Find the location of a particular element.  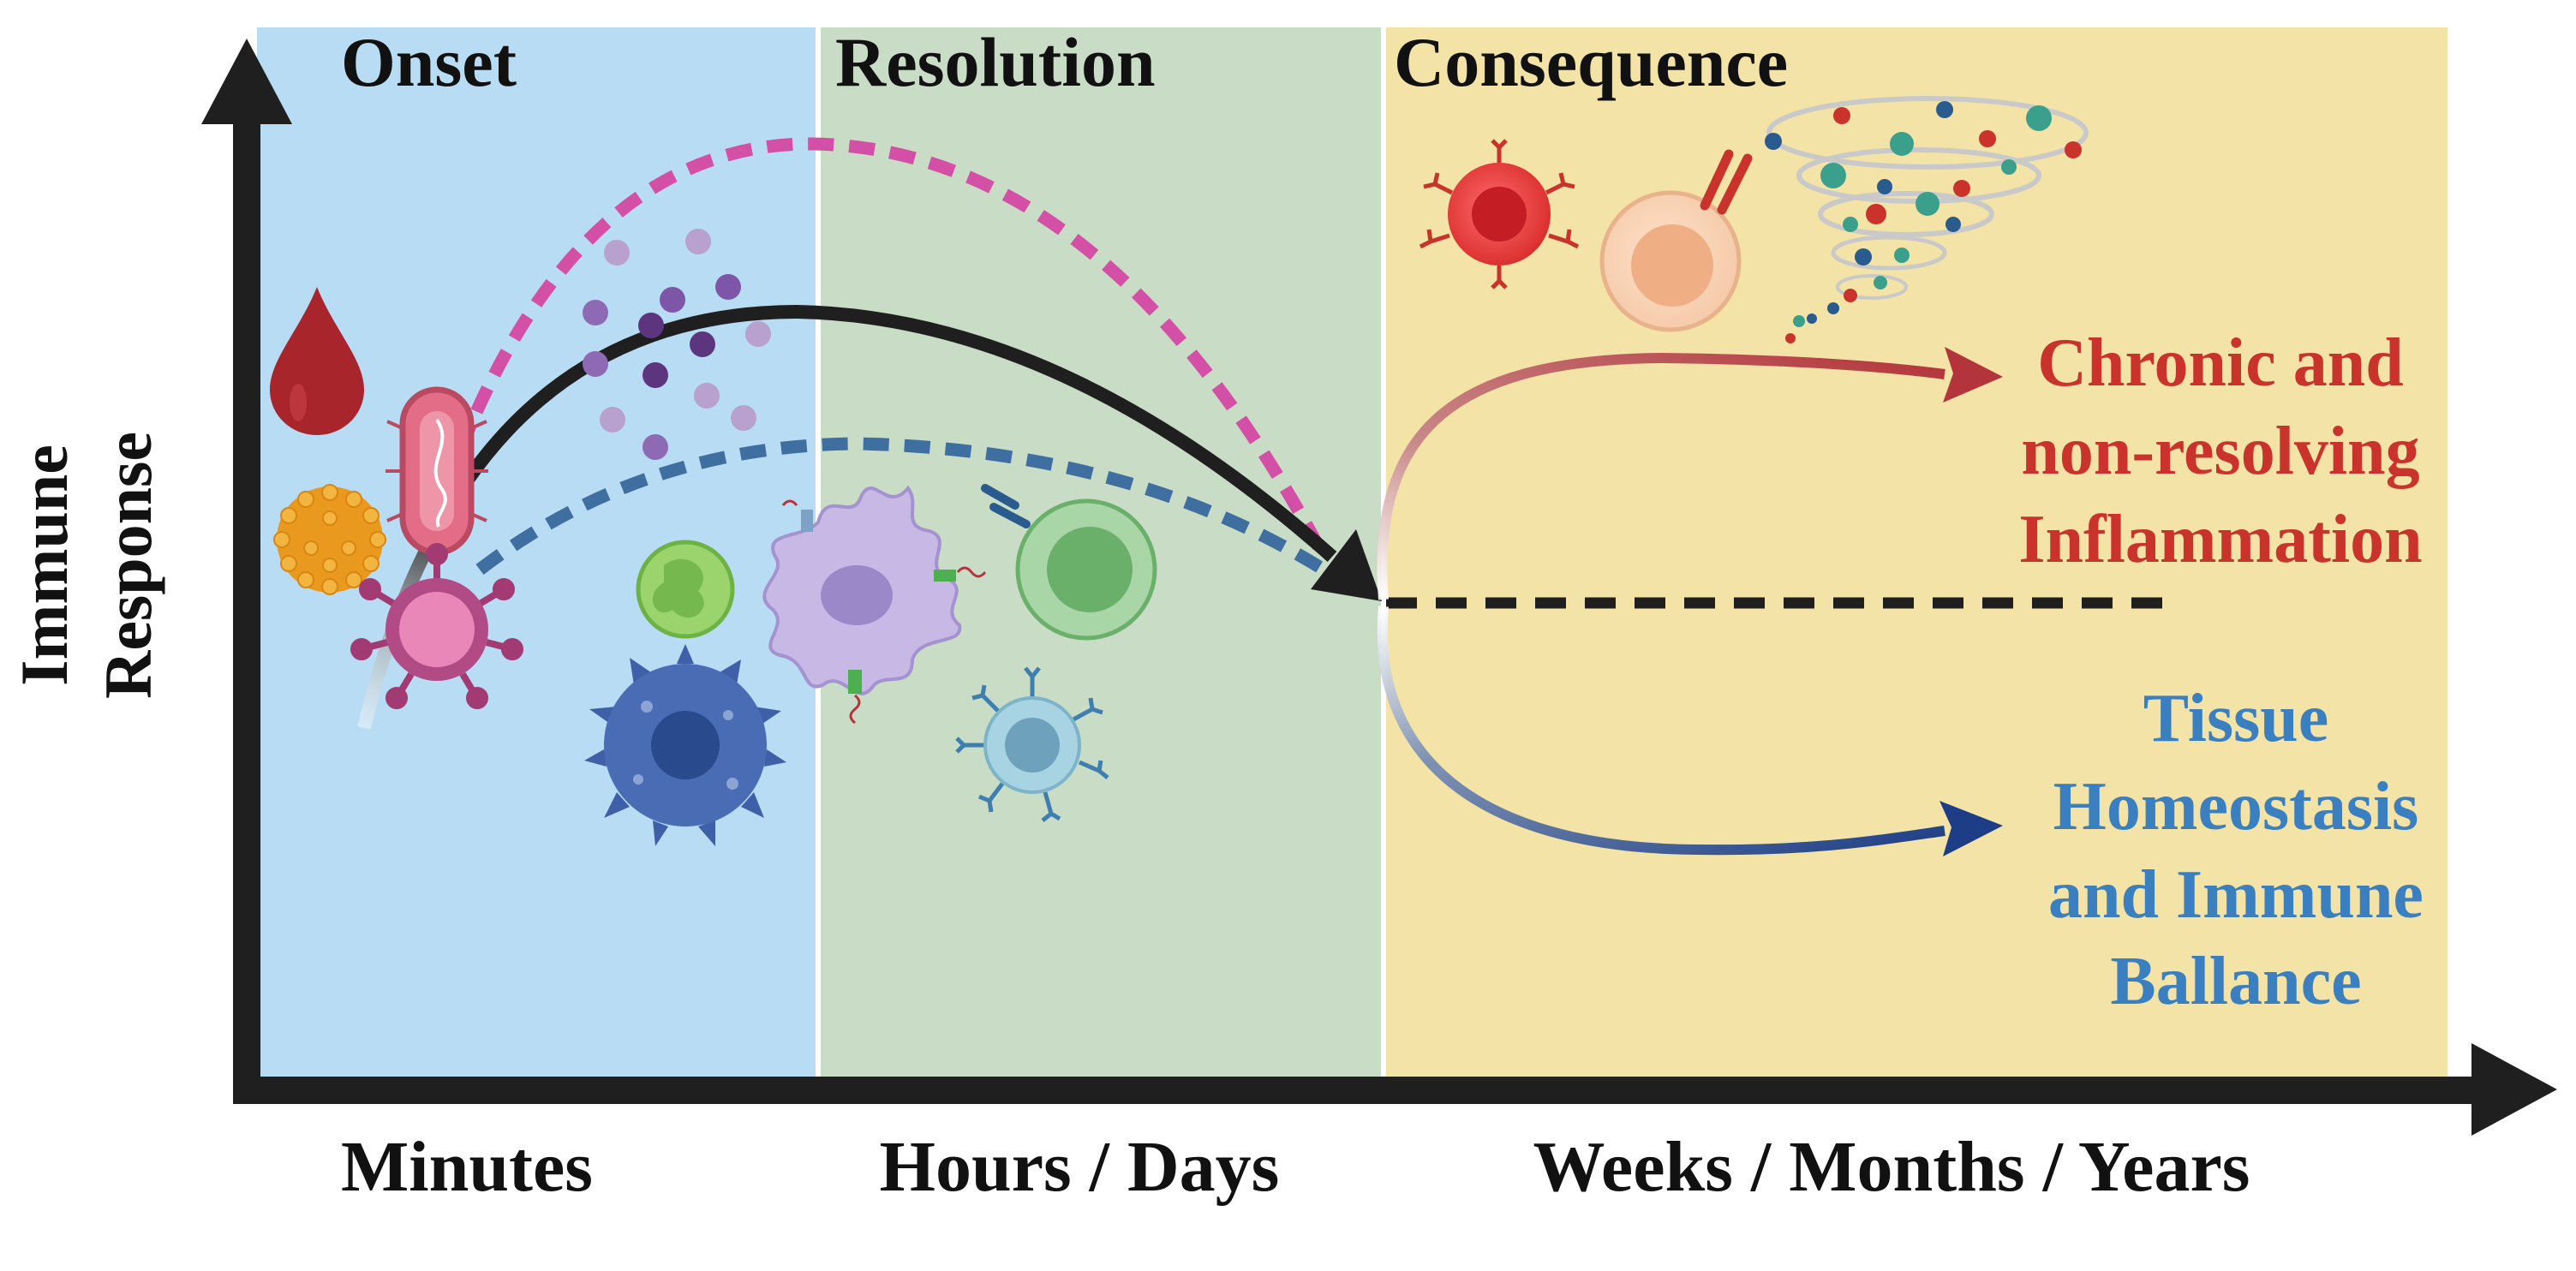

chronic-label-line2: non-resolving is located at coordinates (2220, 451).